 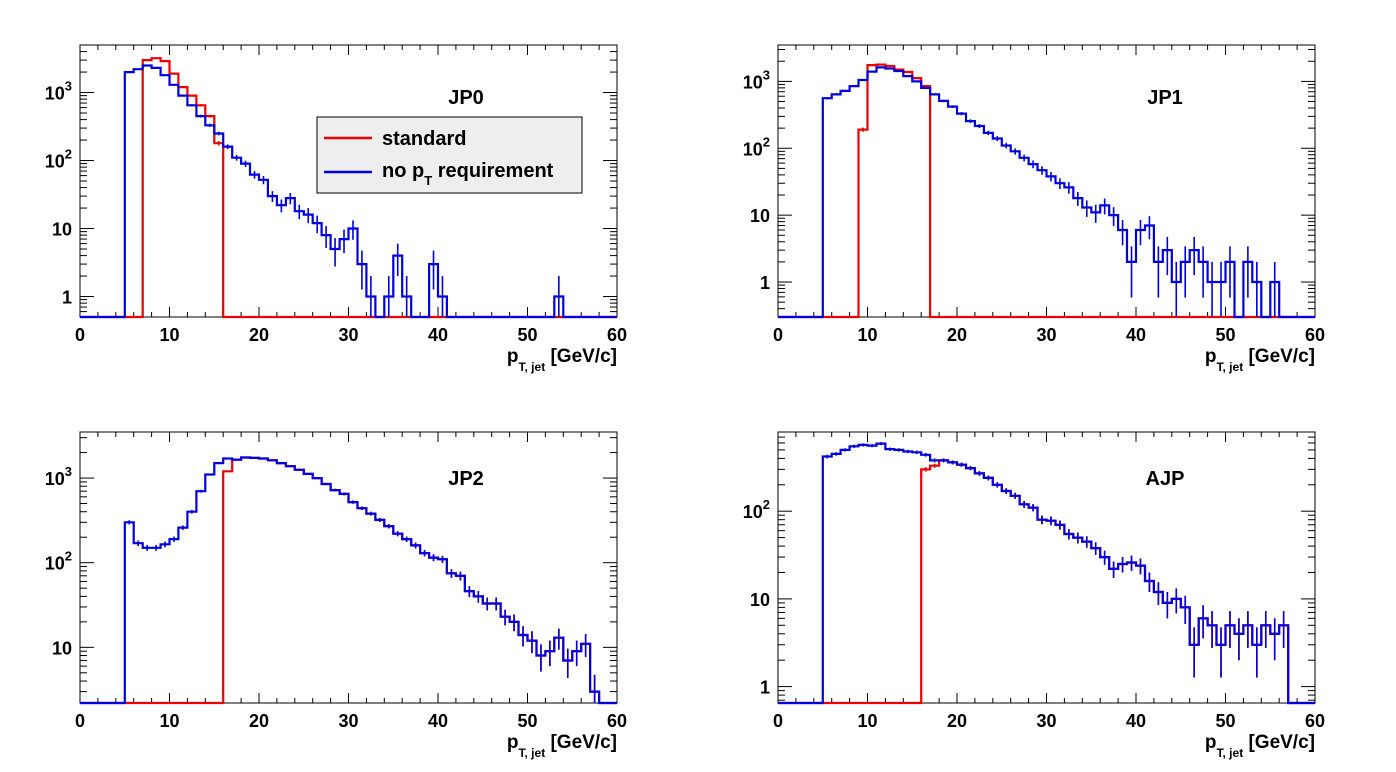 I want to click on legend-box, so click(x=449, y=155).